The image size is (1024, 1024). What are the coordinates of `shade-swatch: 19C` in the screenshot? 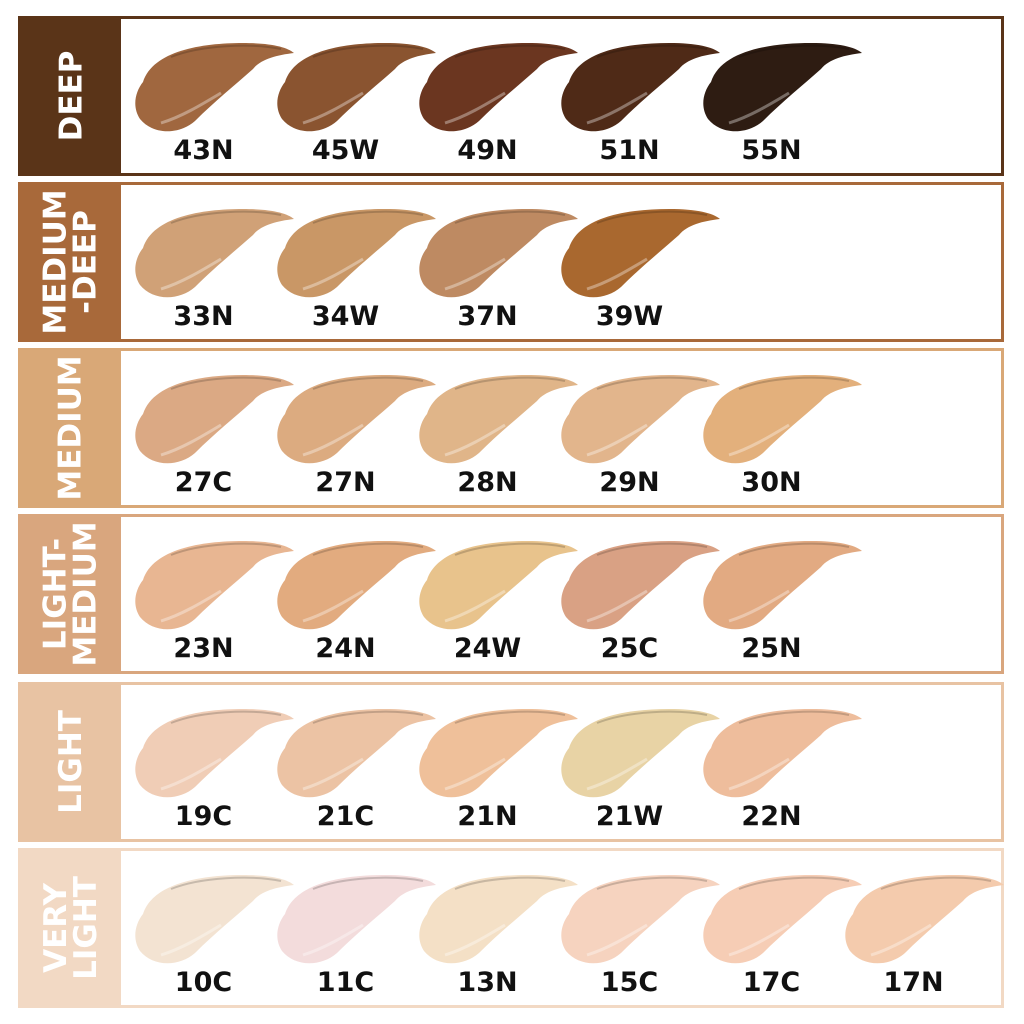 It's located at (213, 773).